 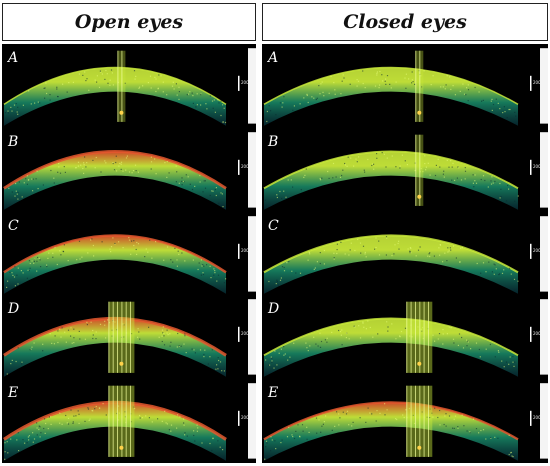 What do you see at coordinates (405, 254) in the screenshot?
I see `closed-eyes-scan-panel-c: 200µmC` at bounding box center [405, 254].